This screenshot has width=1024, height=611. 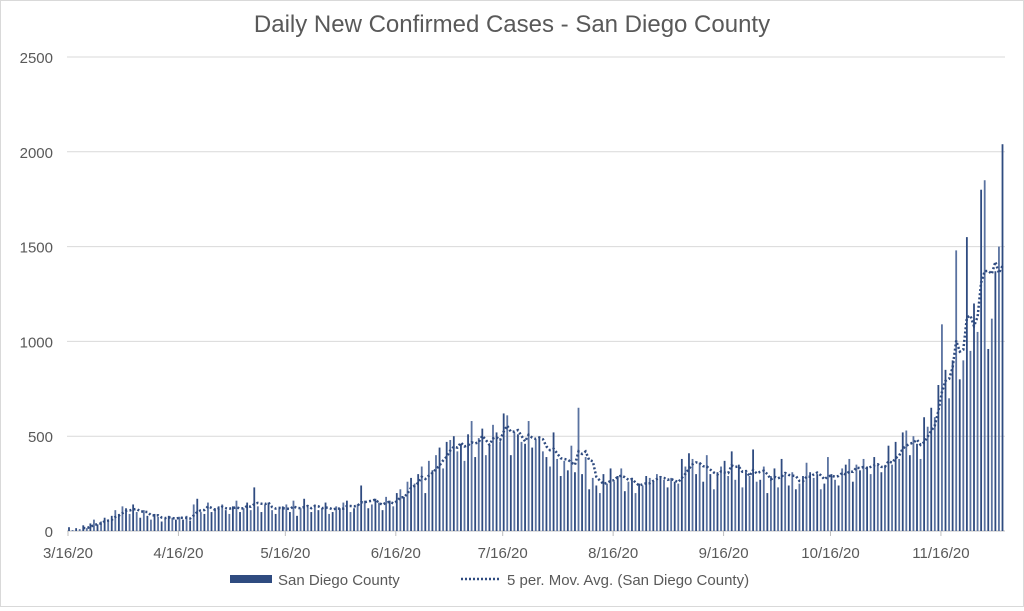 I want to click on x-tick-label: 9/16/20, so click(x=724, y=553).